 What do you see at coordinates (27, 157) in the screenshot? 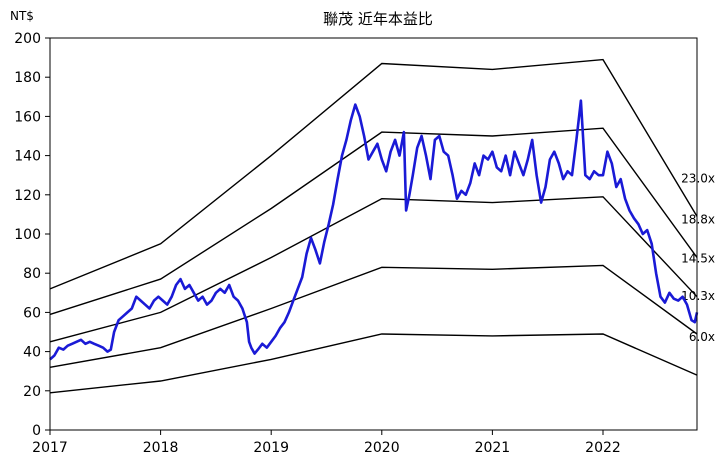
I see `y-tick-label: 140` at bounding box center [27, 157].